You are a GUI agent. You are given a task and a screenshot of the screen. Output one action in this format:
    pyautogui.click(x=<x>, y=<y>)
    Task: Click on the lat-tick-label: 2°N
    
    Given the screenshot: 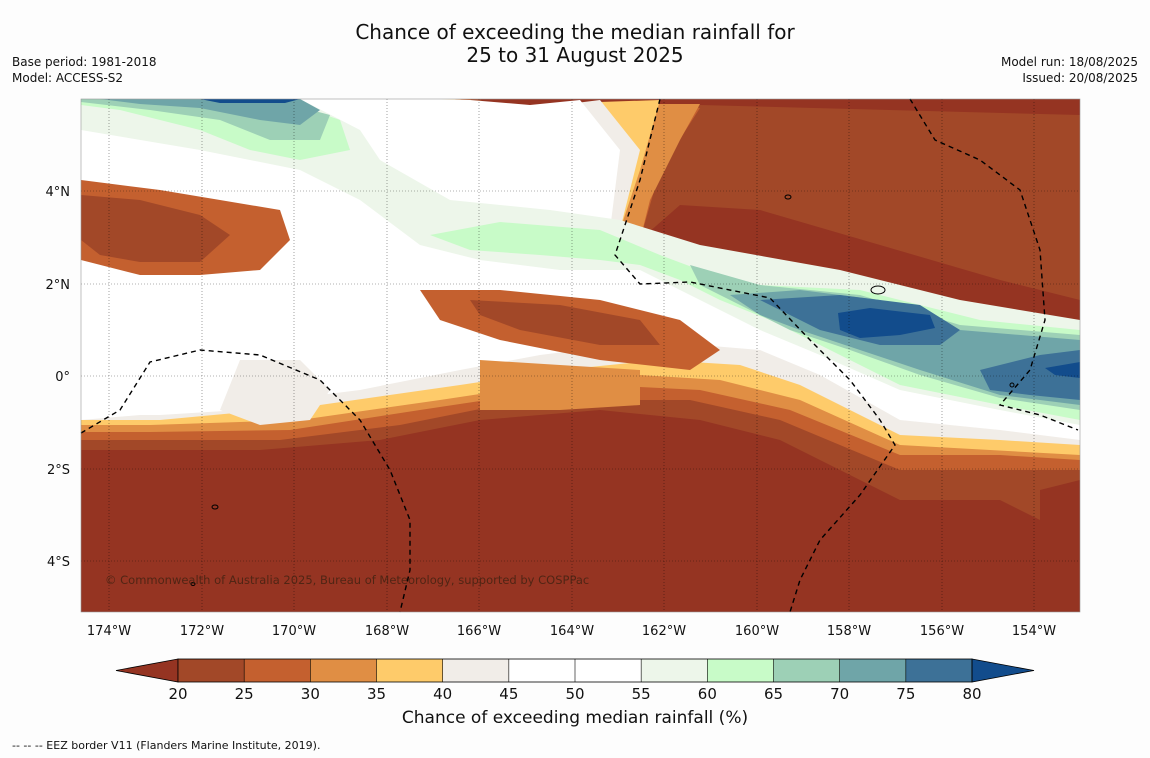 What is the action you would take?
    pyautogui.click(x=58, y=285)
    